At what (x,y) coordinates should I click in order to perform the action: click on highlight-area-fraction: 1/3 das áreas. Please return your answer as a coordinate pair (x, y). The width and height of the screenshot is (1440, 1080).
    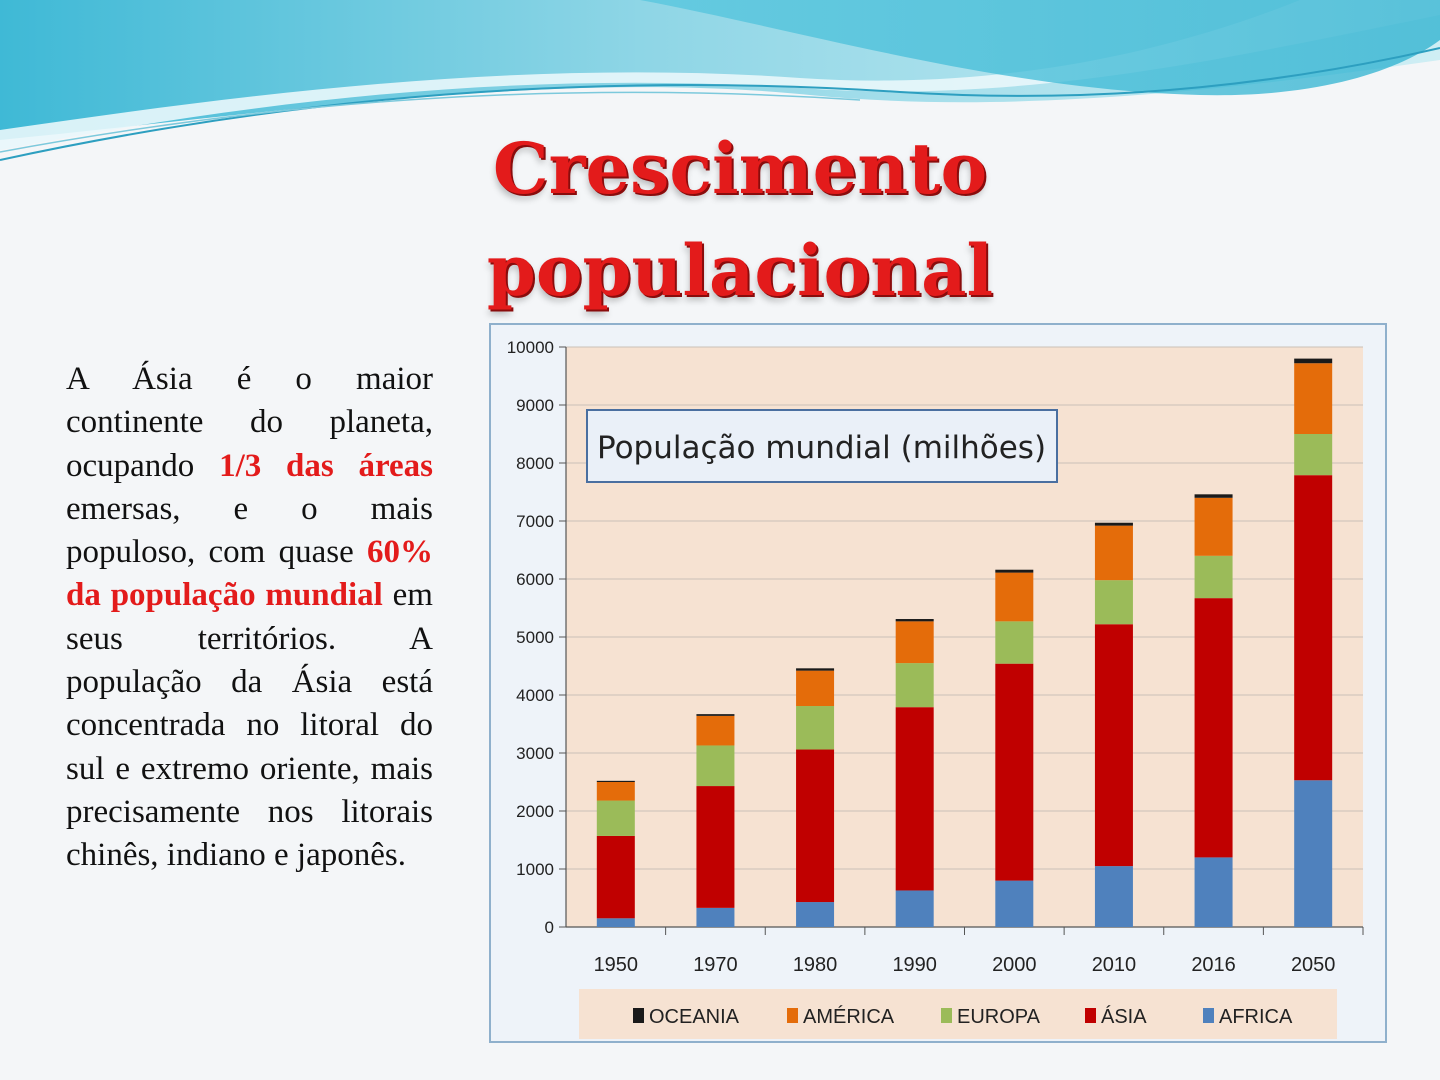
    Looking at the image, I should click on (326, 465).